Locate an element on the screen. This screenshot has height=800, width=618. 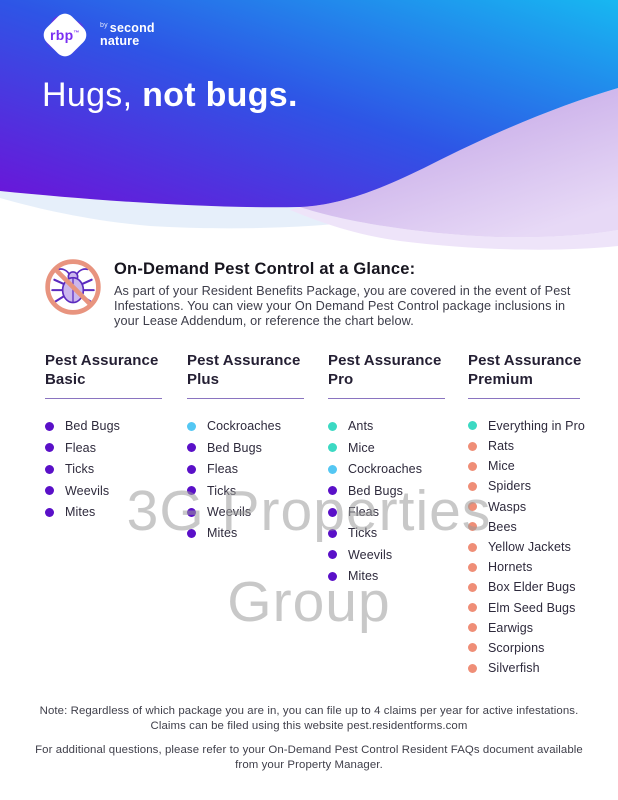
pest-label: Rats is located at coordinates (501, 446).